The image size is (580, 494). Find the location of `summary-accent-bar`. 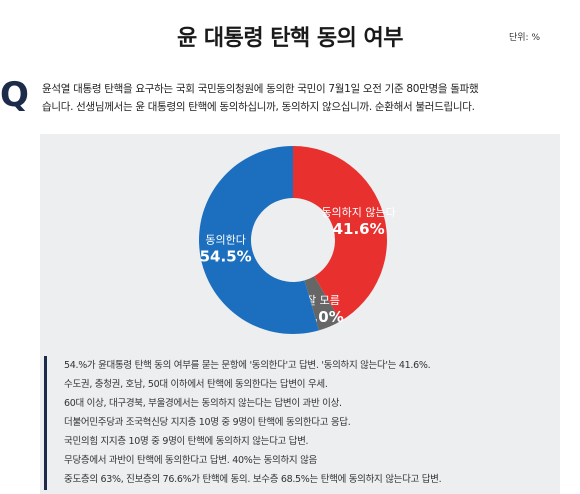

summary-accent-bar is located at coordinates (45, 423).